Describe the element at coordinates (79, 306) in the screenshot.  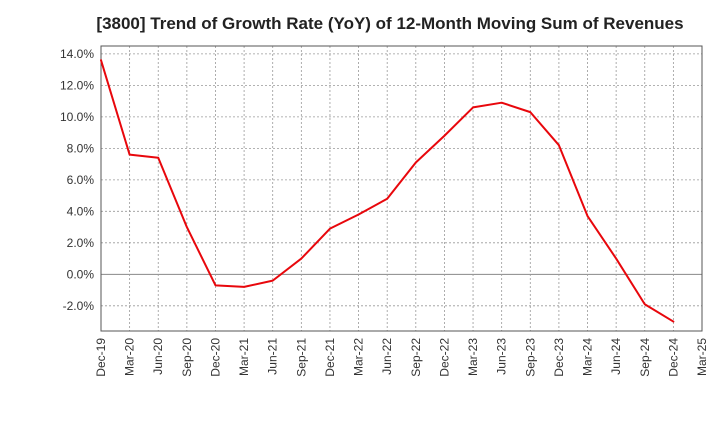
I see `y-tick-label: -2.0%` at that location.